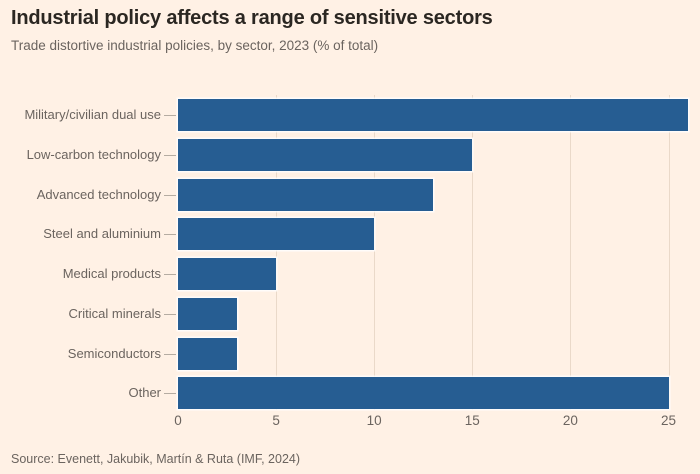 This screenshot has width=700, height=474. Describe the element at coordinates (423, 393) in the screenshot. I see `bar-other` at that location.